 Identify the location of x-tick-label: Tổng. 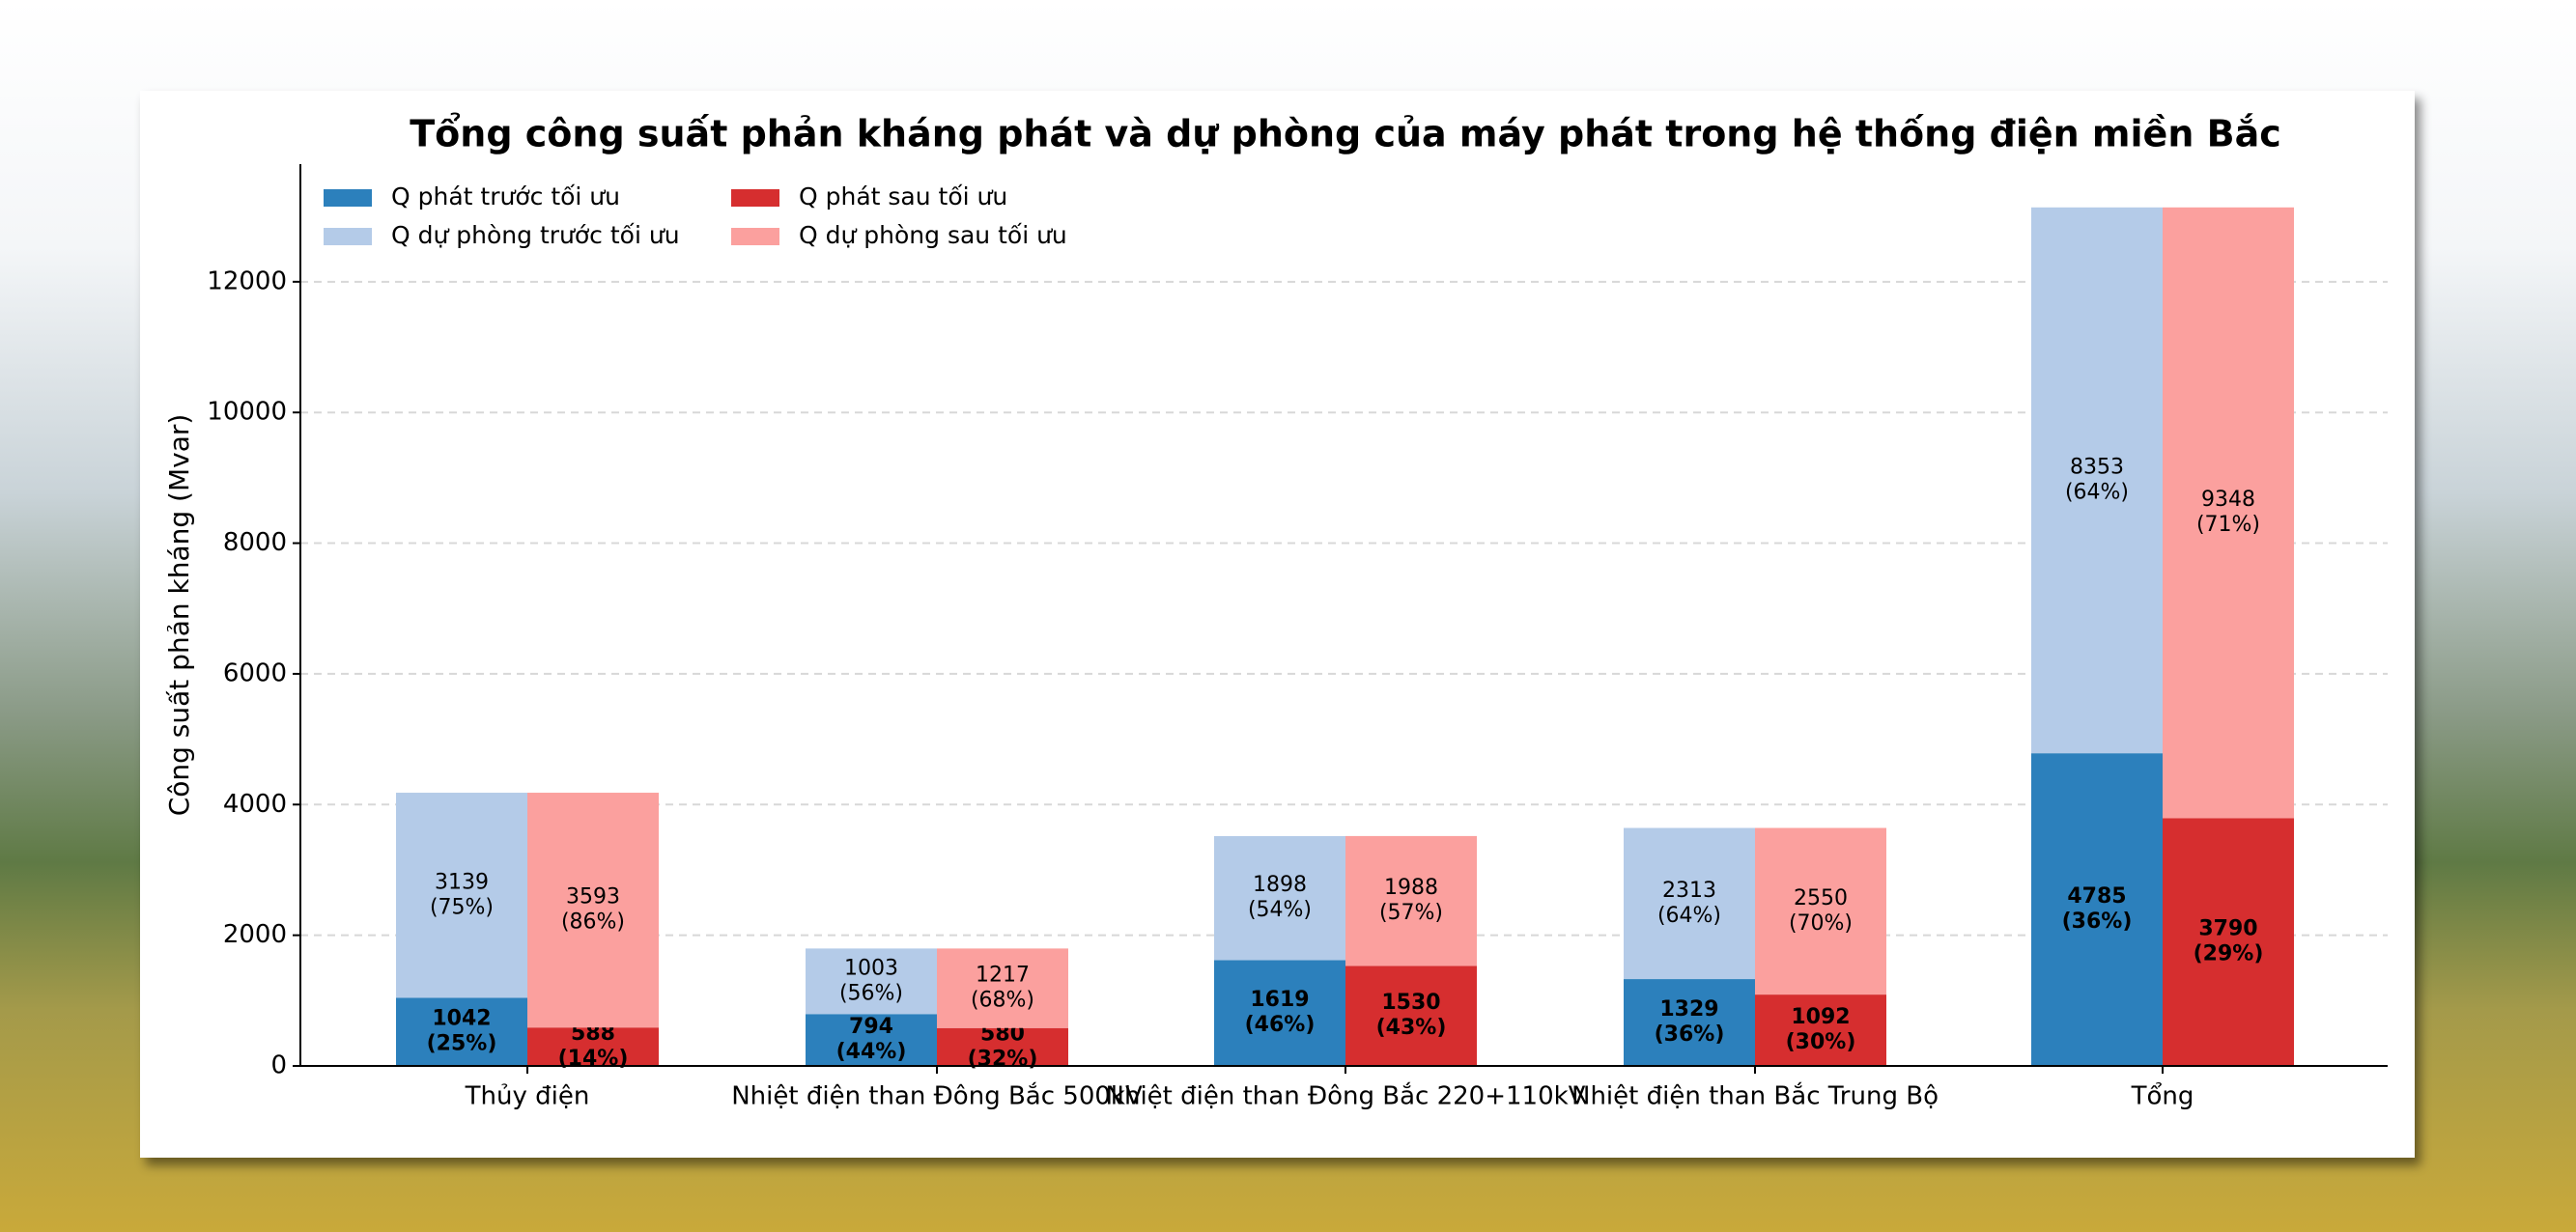
(2162, 1096).